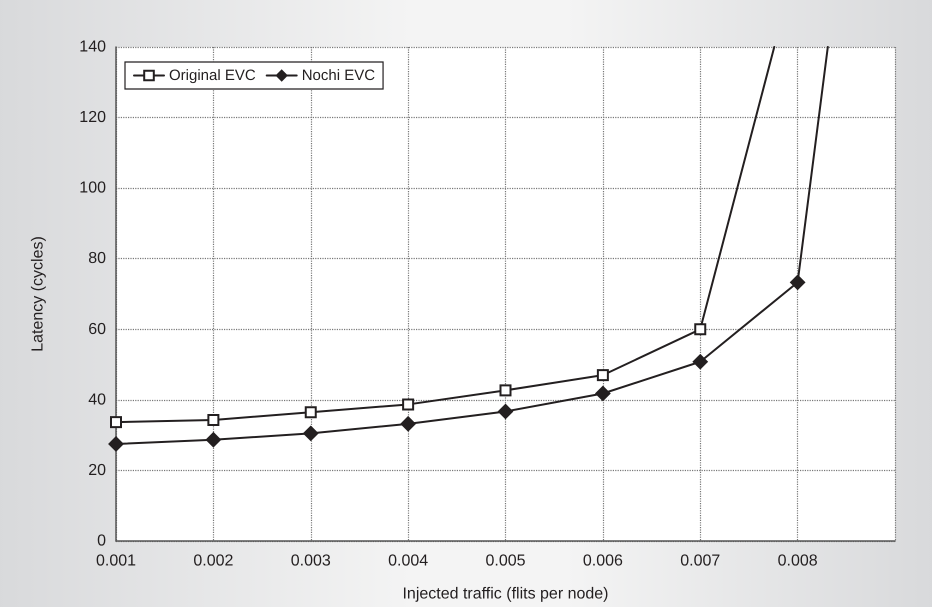 The height and width of the screenshot is (607, 932). What do you see at coordinates (408, 561) in the screenshot?
I see `x-tick-label: 0.004` at bounding box center [408, 561].